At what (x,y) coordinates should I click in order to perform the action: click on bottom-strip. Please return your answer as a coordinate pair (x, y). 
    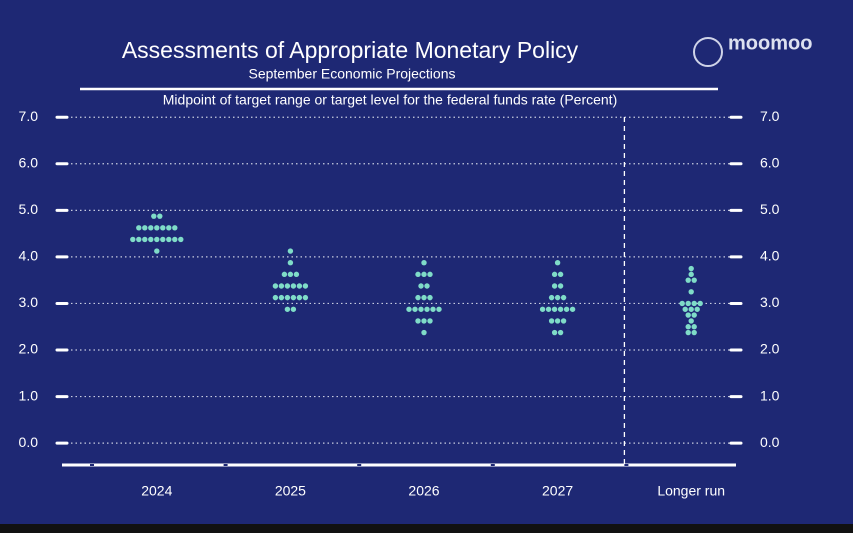
    Looking at the image, I should click on (426, 528).